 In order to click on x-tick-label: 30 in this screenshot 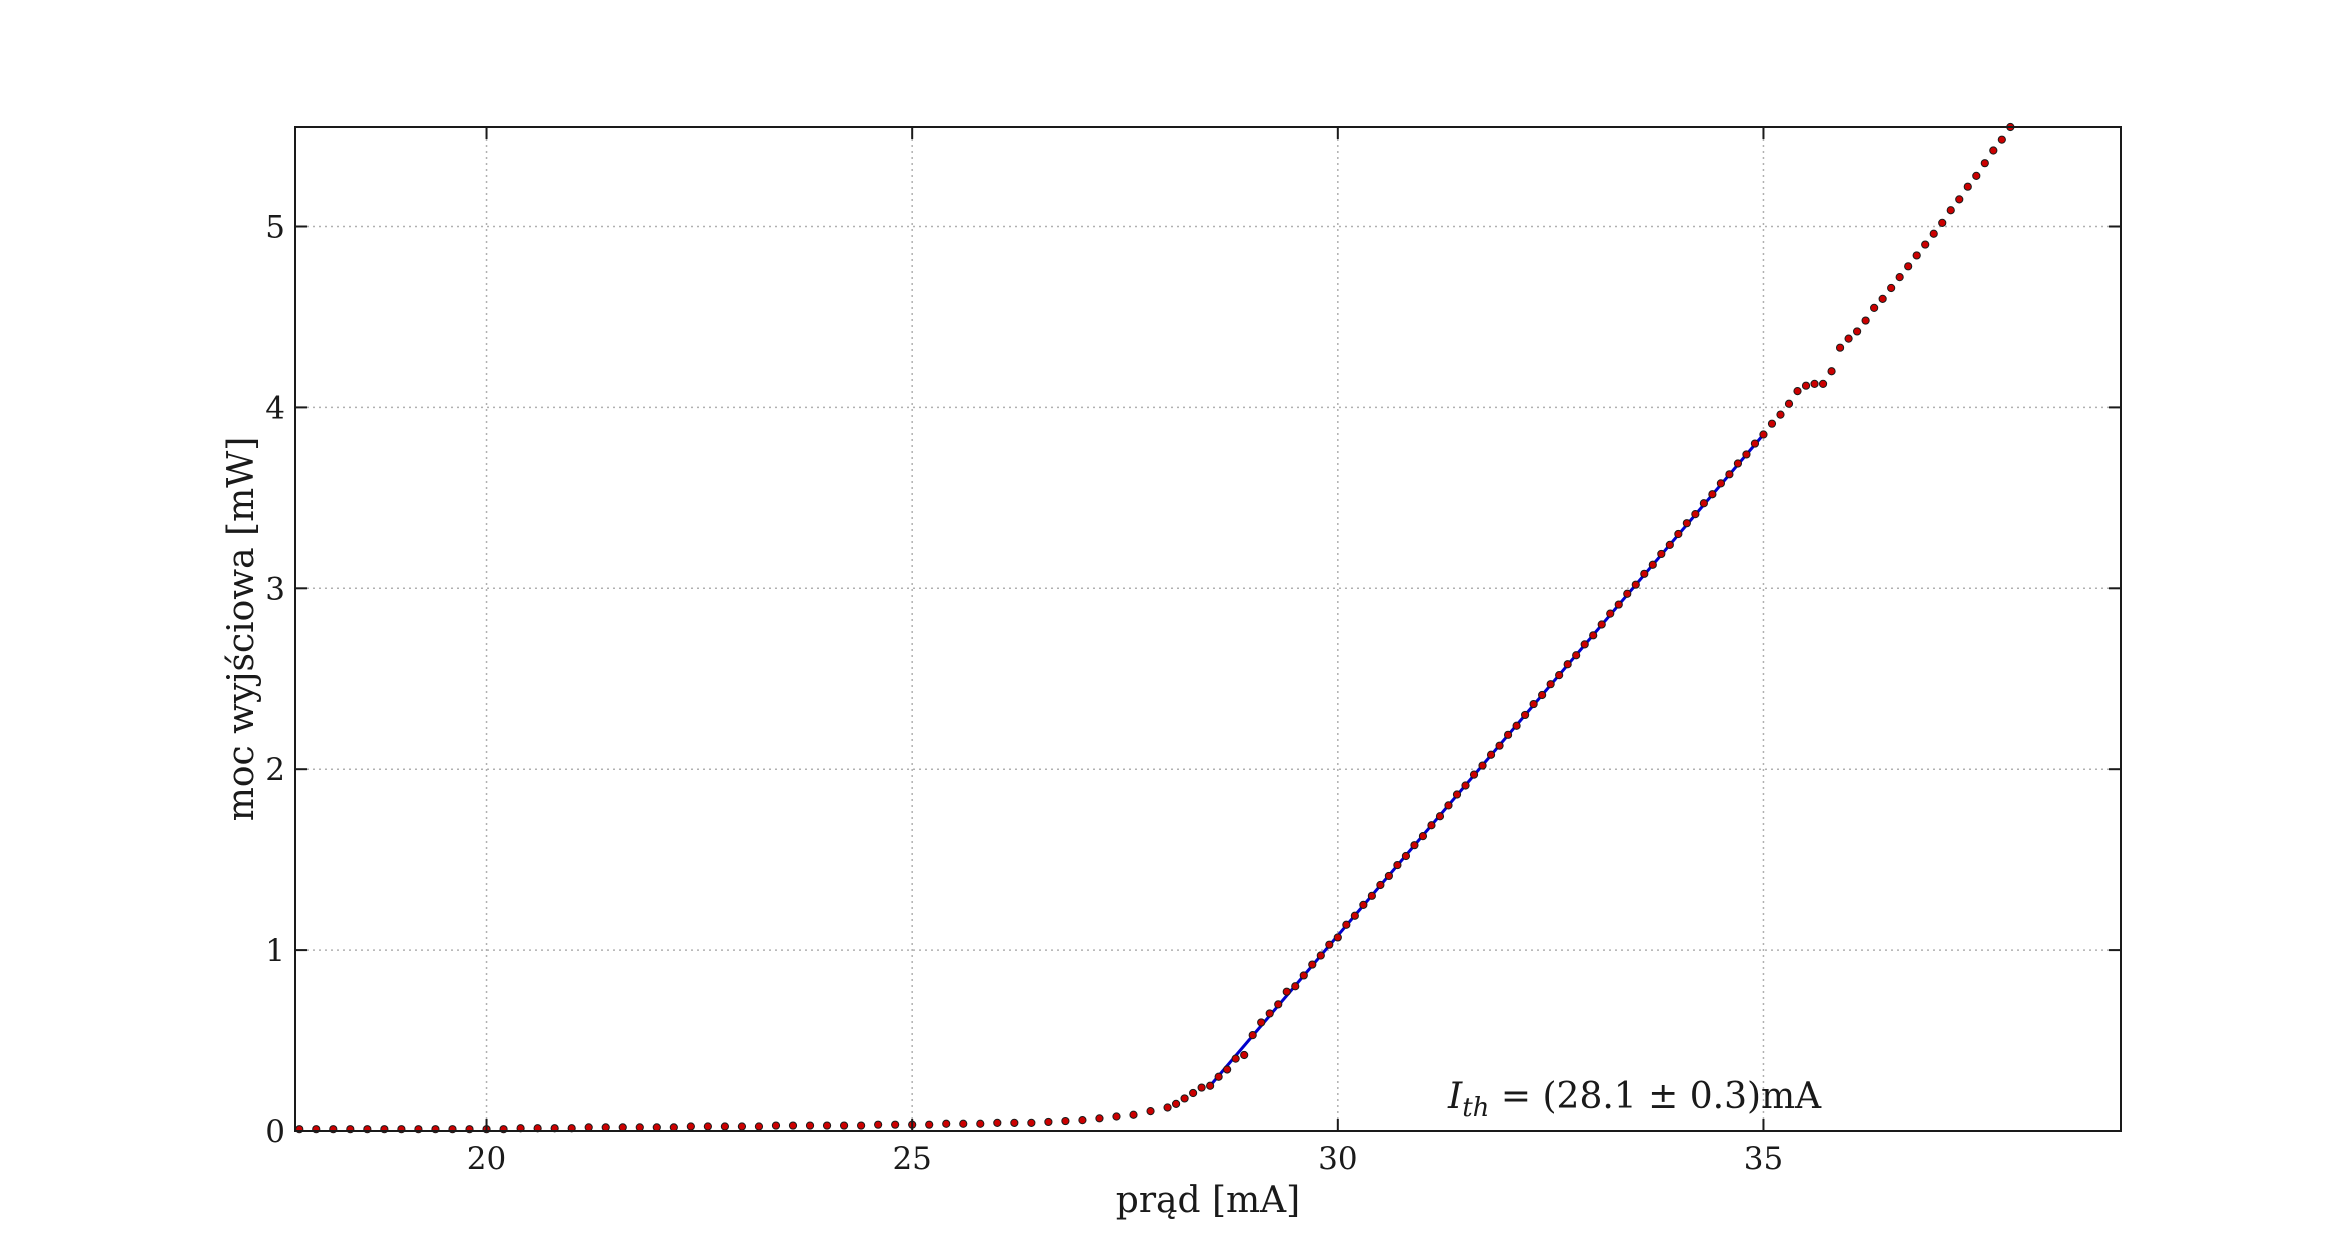, I will do `click(1337, 1159)`.